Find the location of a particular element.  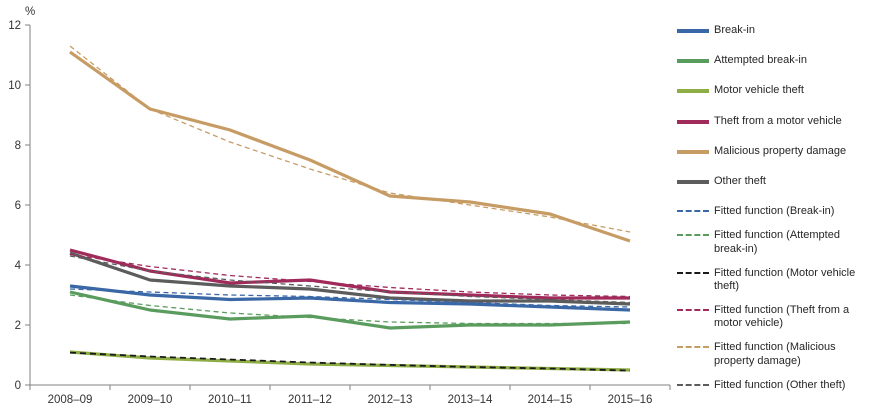

legend-item-fitted-motor-vehicle-theft: Fitted function (Motor vehicle theft) is located at coordinates (772, 280).